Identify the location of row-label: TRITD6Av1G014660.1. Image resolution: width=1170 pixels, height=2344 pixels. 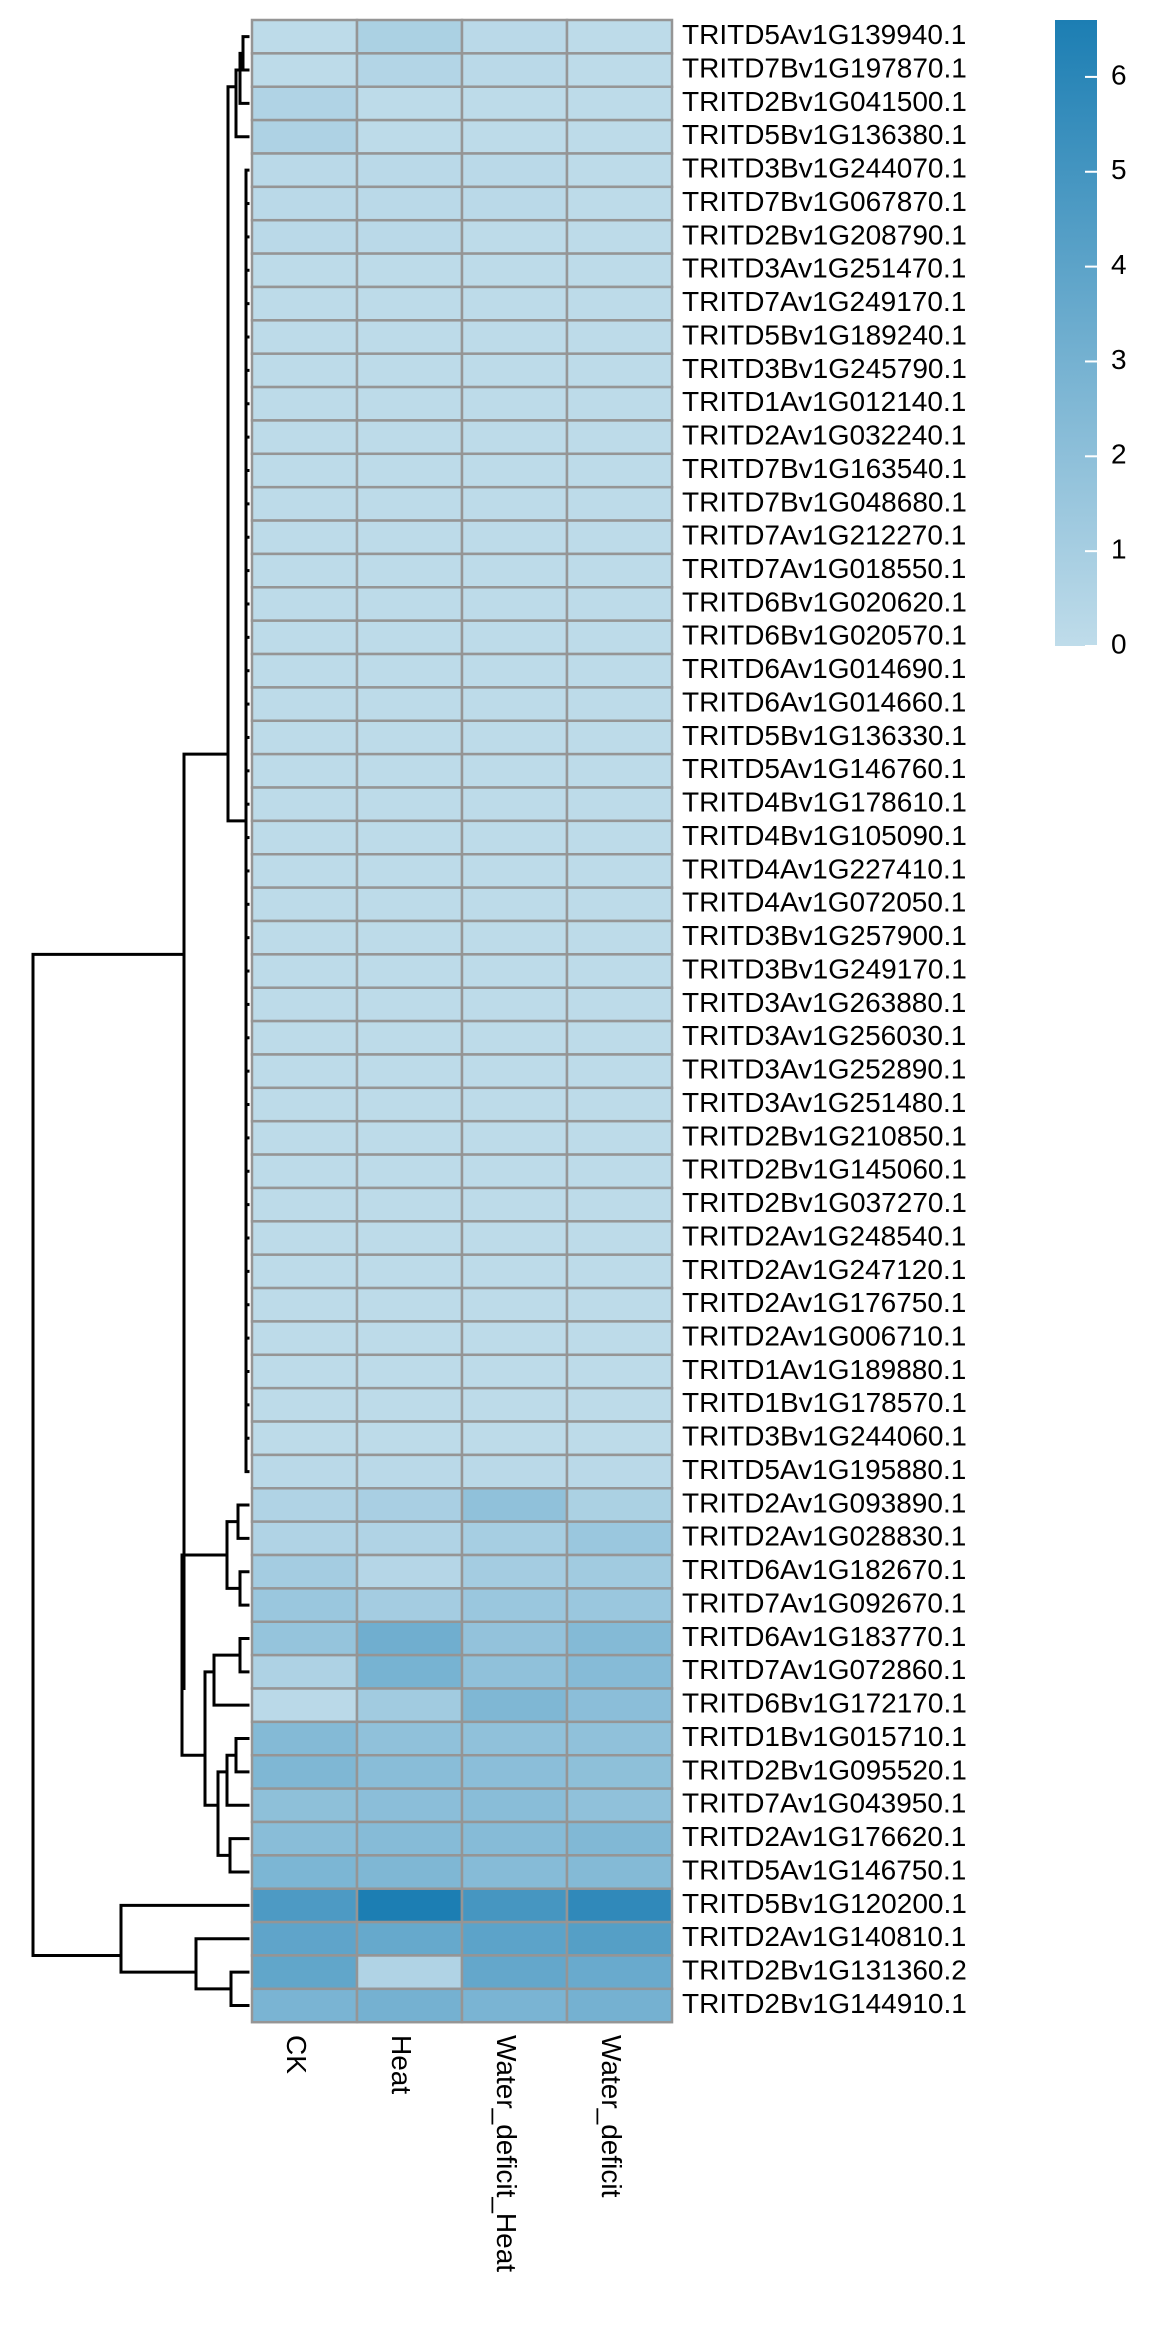
(824, 701).